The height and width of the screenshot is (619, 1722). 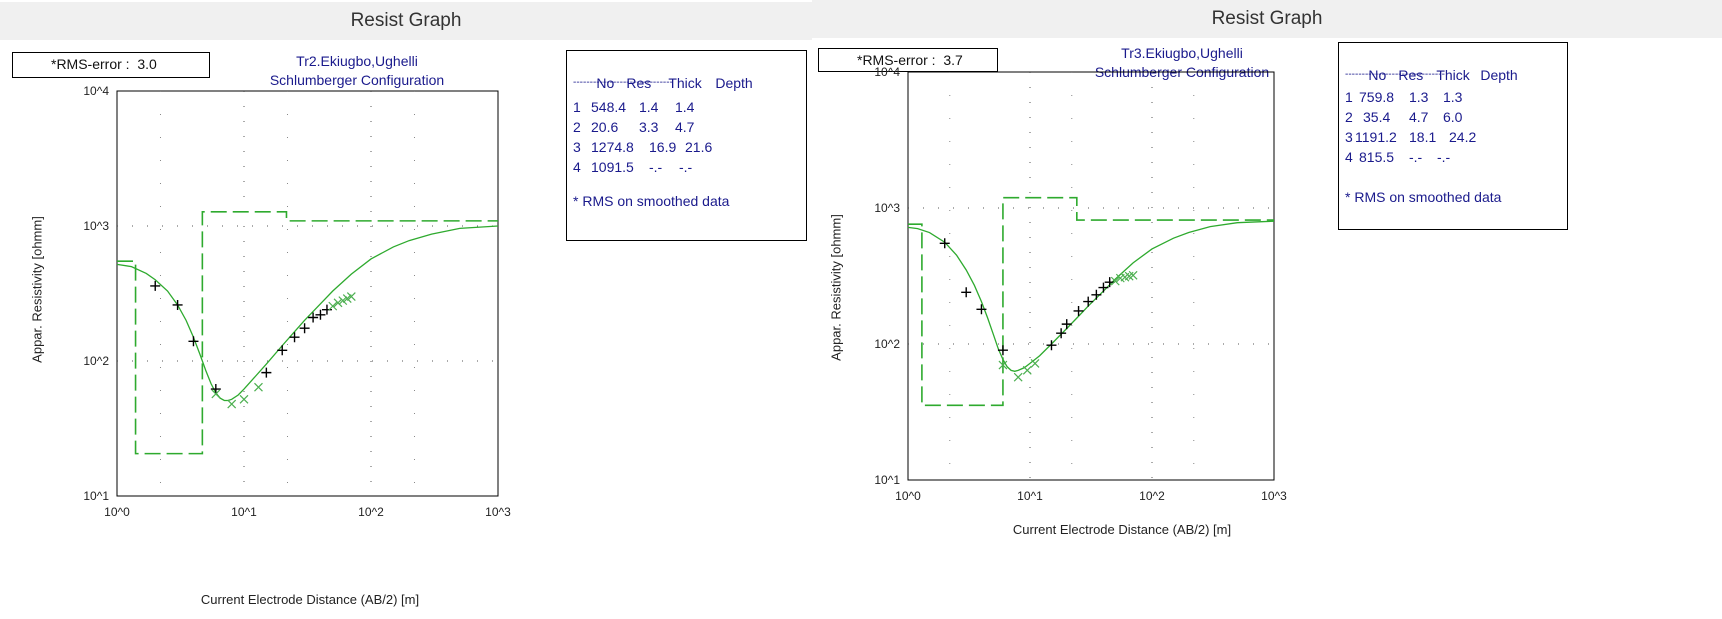 I want to click on layer-res: 1191.2, so click(x=1376, y=137).